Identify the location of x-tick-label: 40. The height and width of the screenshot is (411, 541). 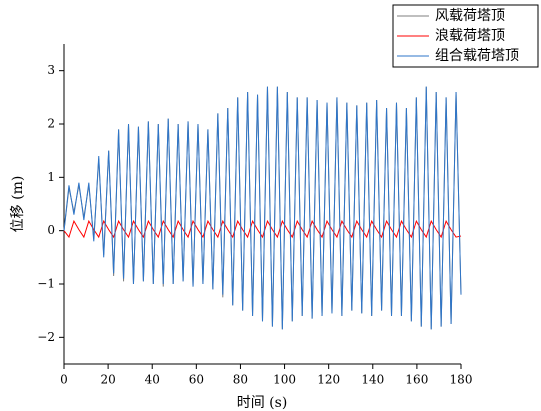
(152, 380).